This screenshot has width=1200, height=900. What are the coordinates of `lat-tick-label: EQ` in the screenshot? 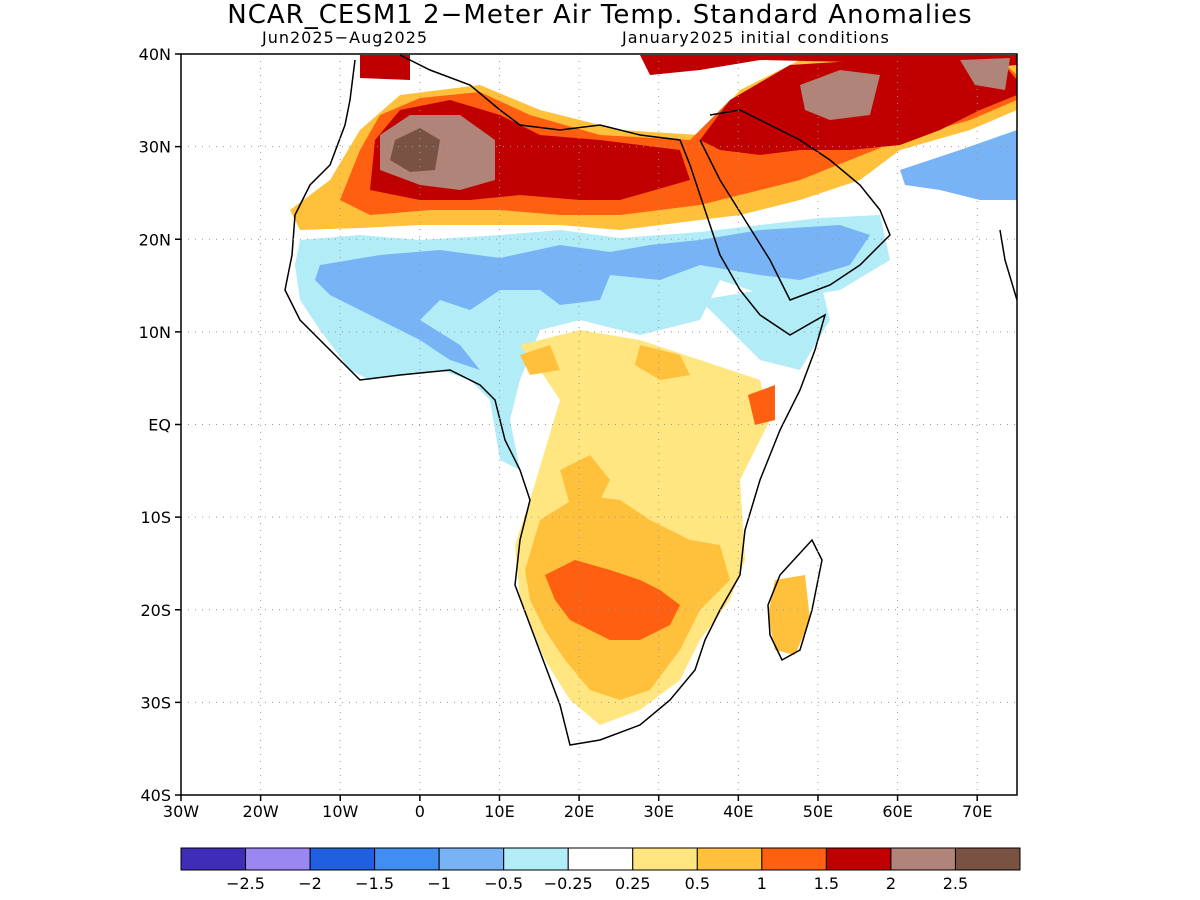 It's located at (159, 425).